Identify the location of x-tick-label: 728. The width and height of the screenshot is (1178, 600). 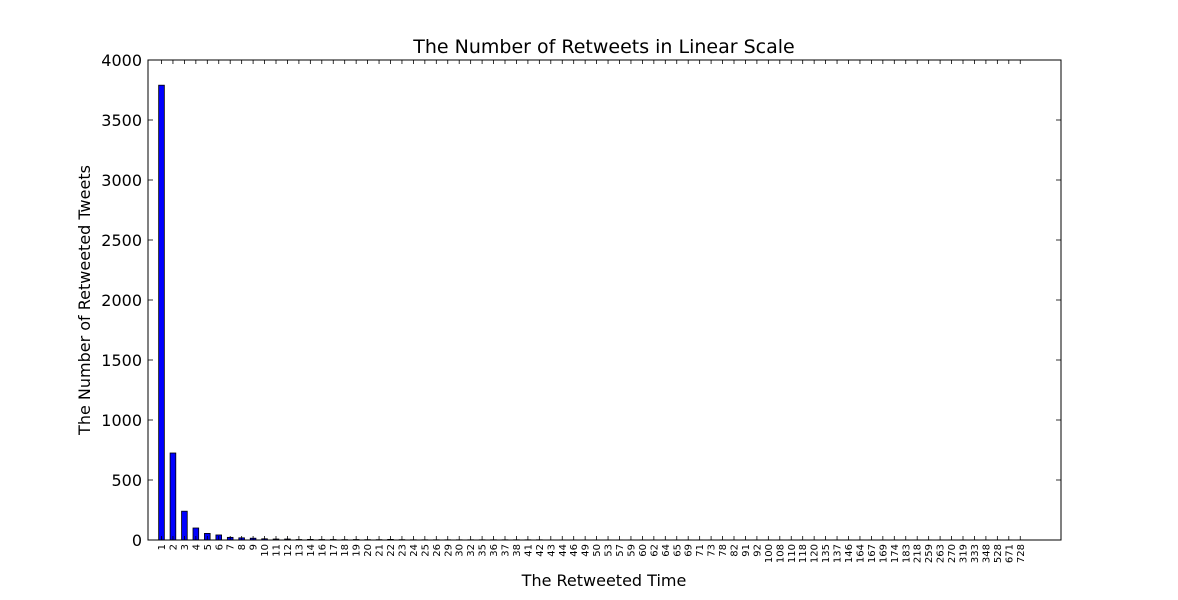
(1021, 553).